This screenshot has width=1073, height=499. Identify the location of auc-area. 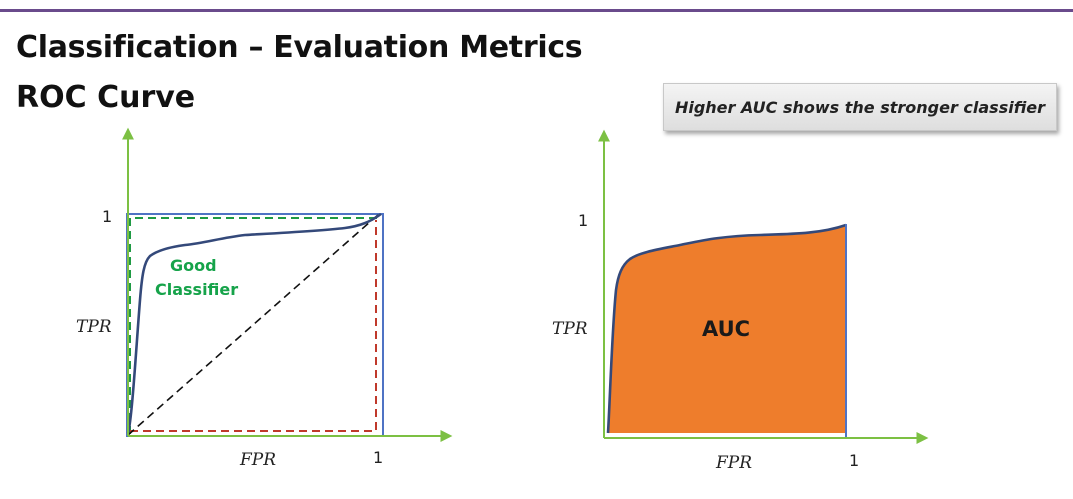
(727, 329).